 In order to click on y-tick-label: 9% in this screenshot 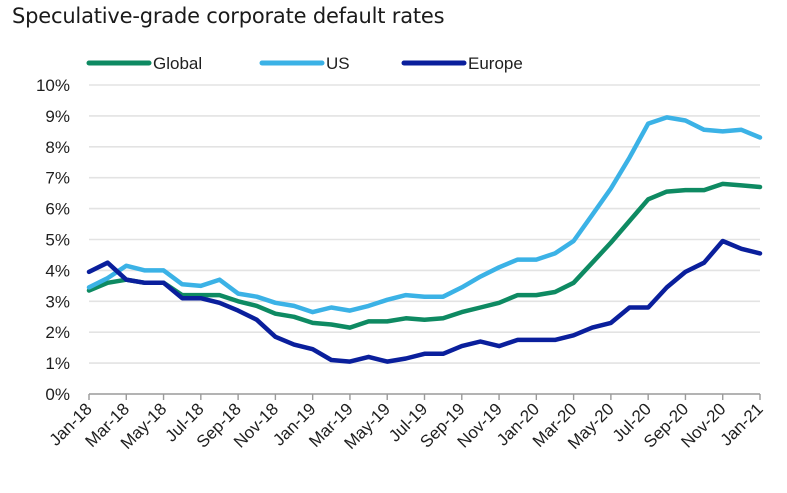, I will do `click(57, 116)`.